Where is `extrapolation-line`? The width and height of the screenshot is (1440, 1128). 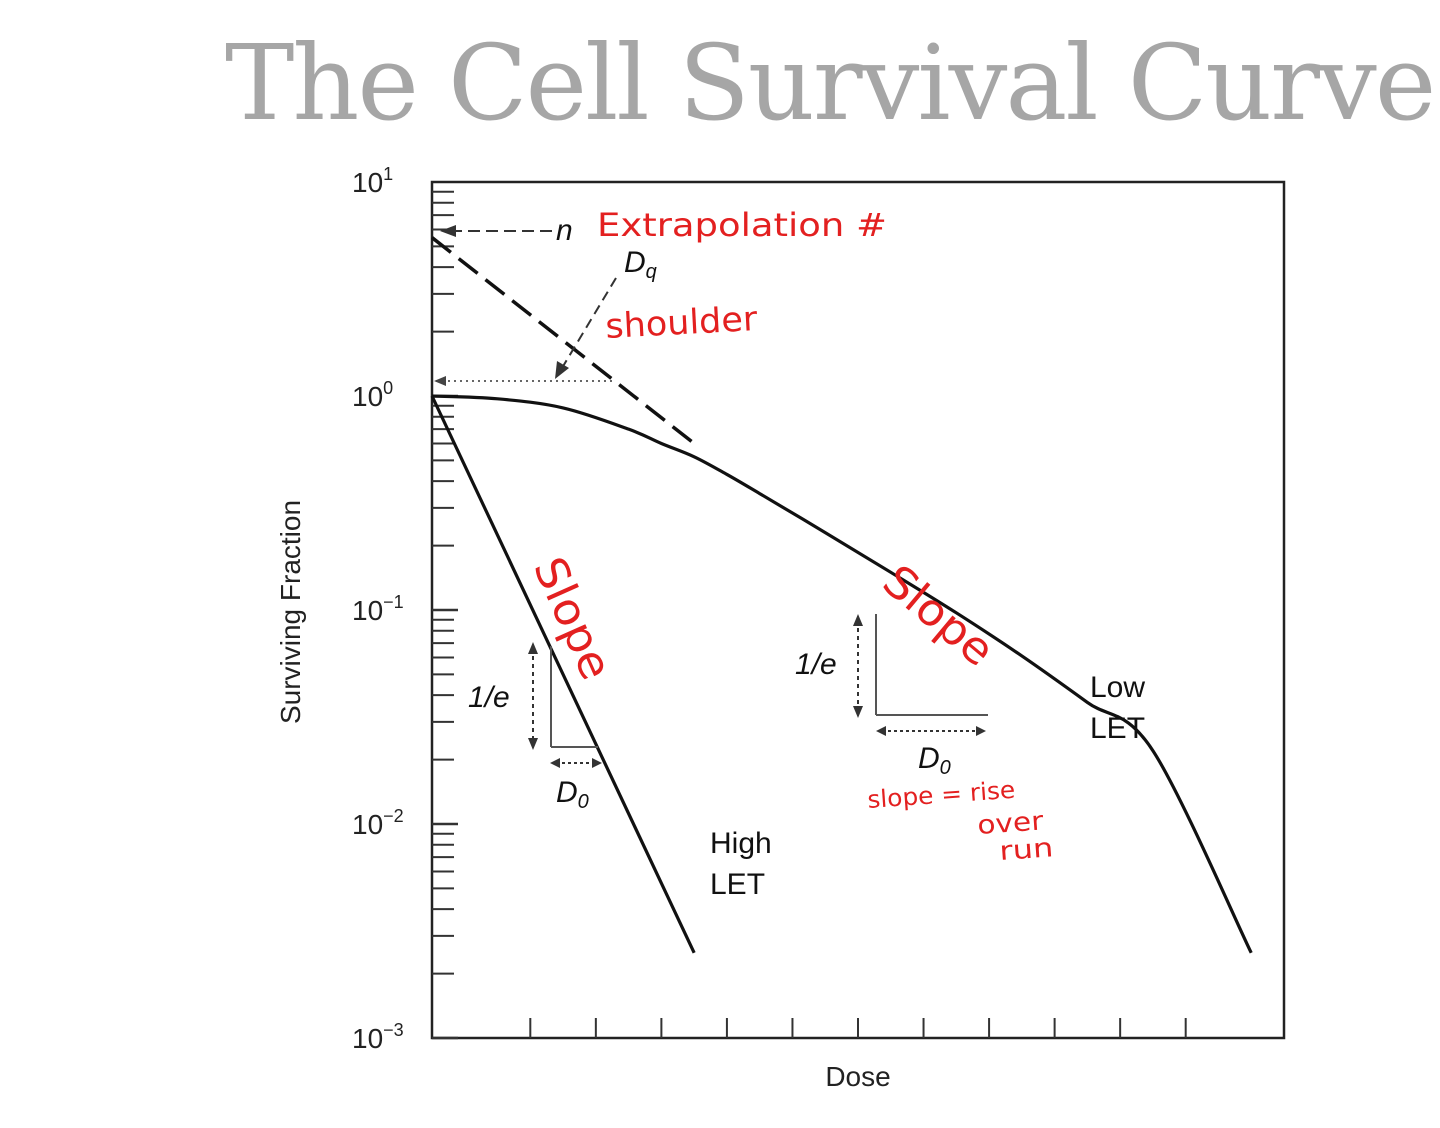
extrapolation-line is located at coordinates (563, 340).